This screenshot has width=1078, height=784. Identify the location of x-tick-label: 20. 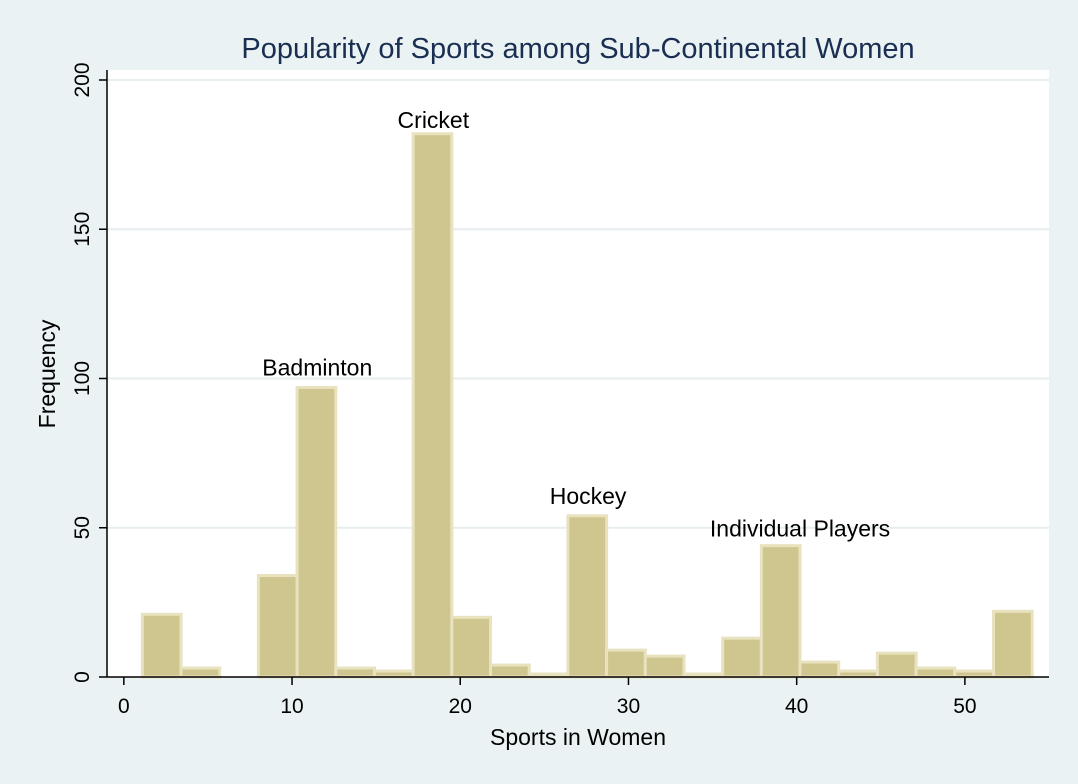
(460, 706).